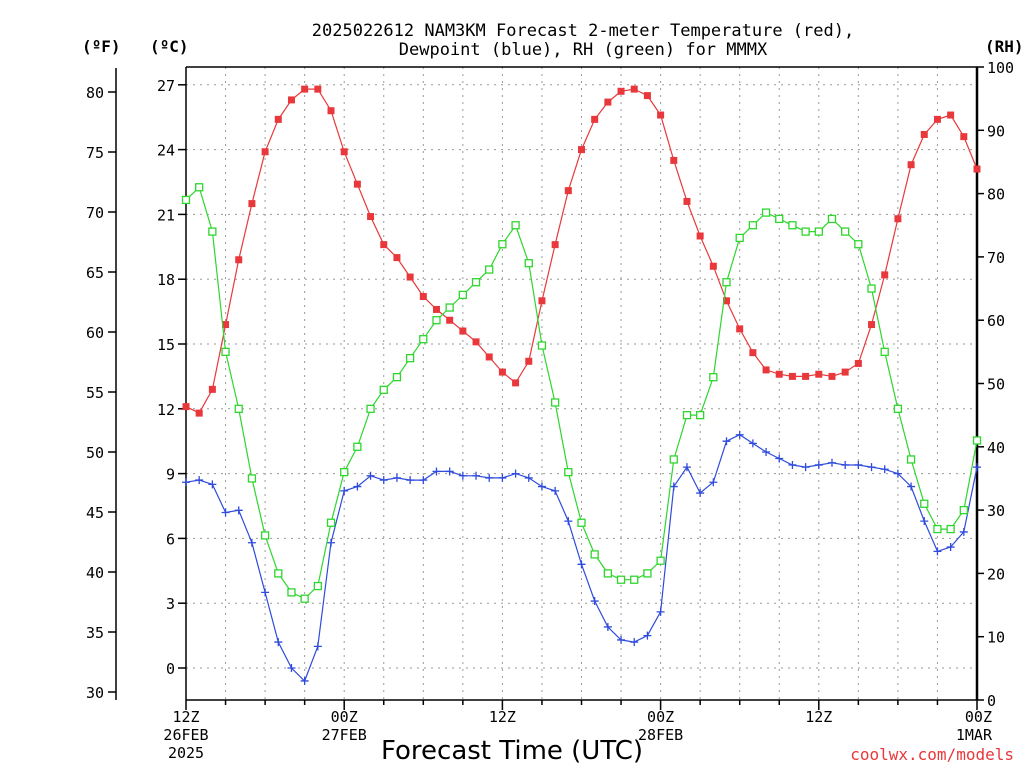 This screenshot has height=768, width=1024. What do you see at coordinates (996, 574) in the screenshot?
I see `rh-tick-label: 20` at bounding box center [996, 574].